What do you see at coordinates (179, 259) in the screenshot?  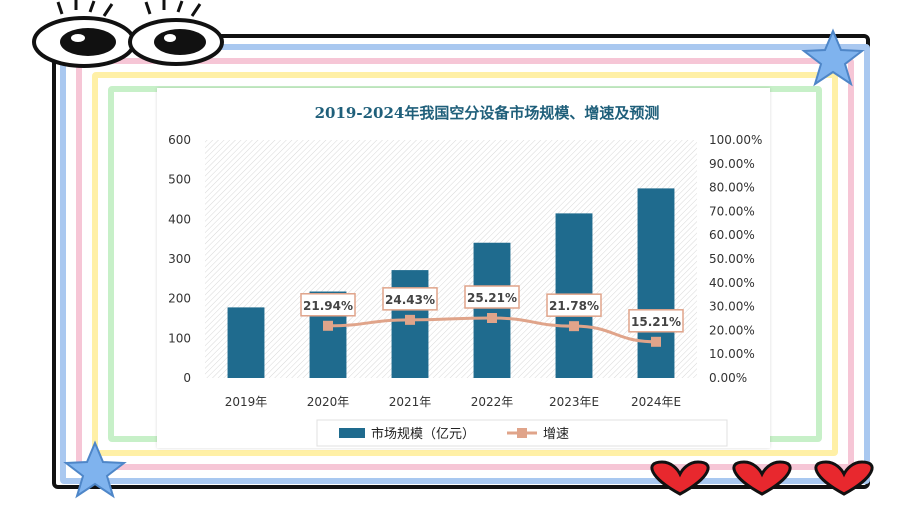 I see `y-left-tick-label: 300` at bounding box center [179, 259].